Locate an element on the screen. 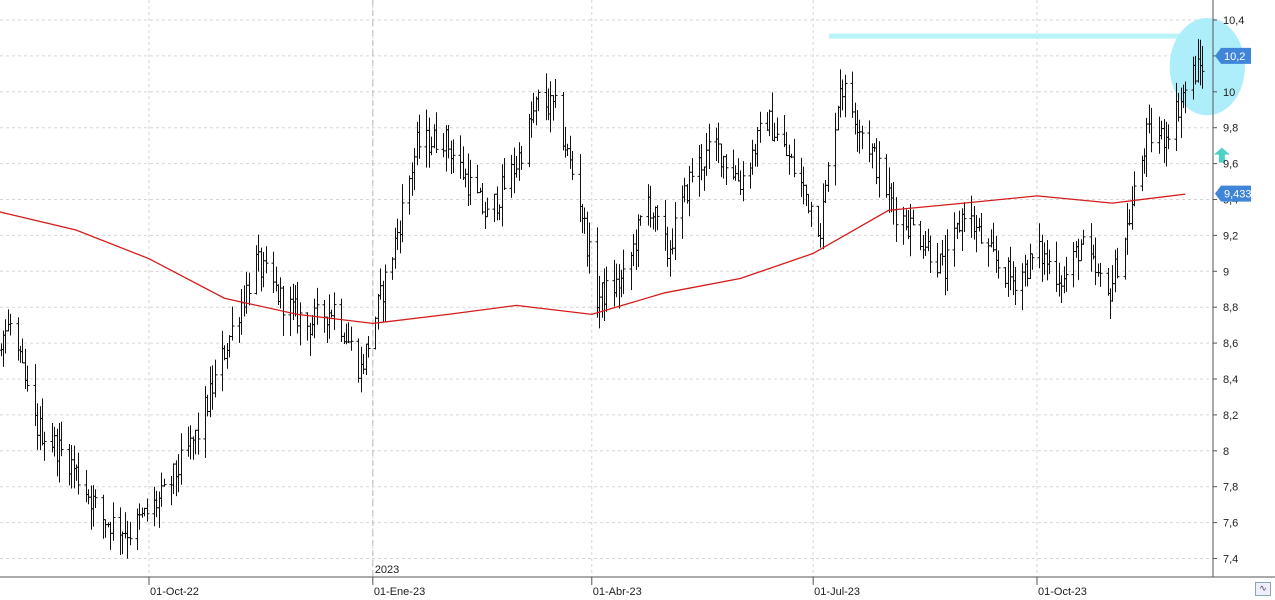 This screenshot has width=1275, height=600. y-tick-label: 7,4 is located at coordinates (1230, 560).